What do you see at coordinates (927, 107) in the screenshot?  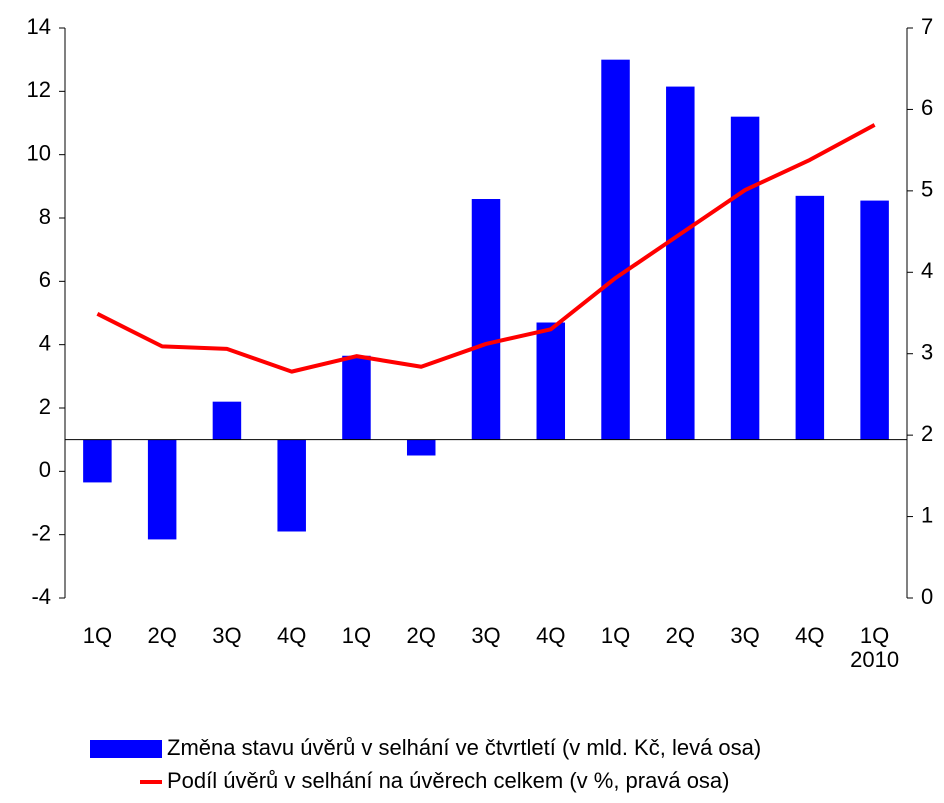 I see `y2-tick-label: 6` at bounding box center [927, 107].